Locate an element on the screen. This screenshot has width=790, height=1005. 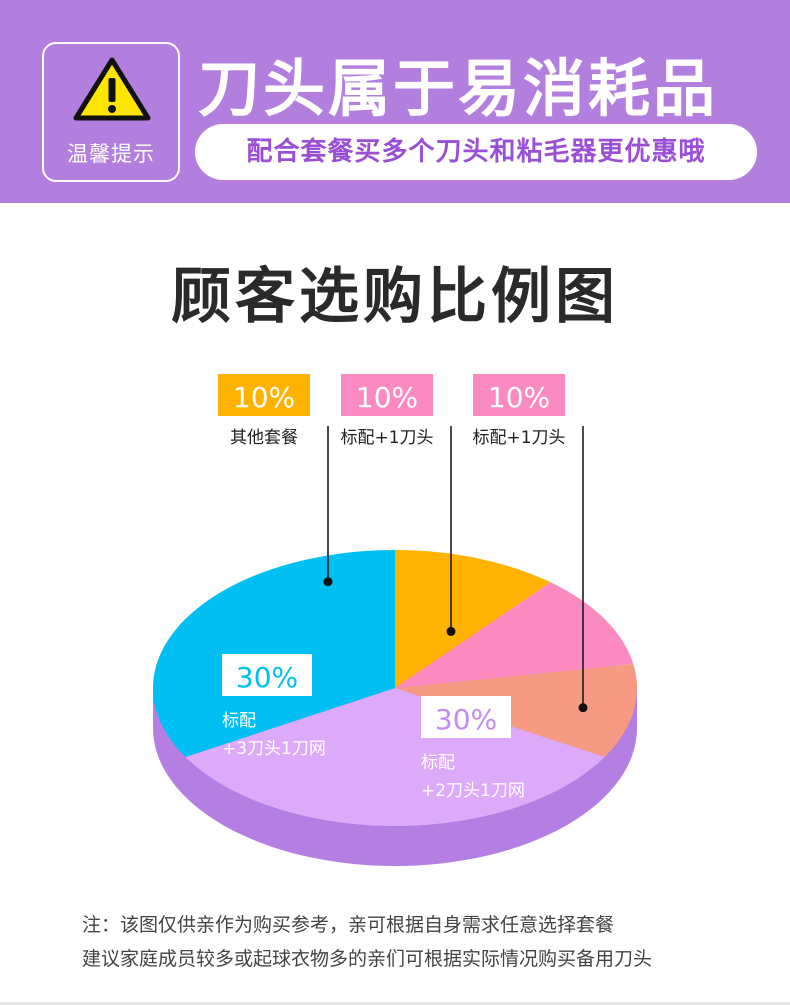
warning-icon is located at coordinates (112, 89).